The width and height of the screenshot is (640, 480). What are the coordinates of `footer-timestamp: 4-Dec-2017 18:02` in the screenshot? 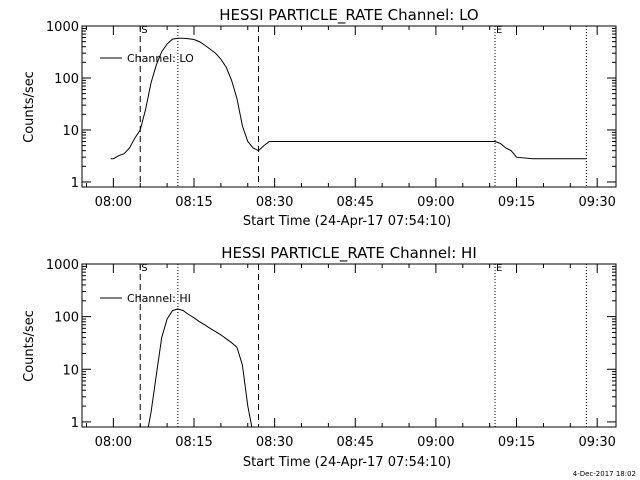 It's located at (604, 474).